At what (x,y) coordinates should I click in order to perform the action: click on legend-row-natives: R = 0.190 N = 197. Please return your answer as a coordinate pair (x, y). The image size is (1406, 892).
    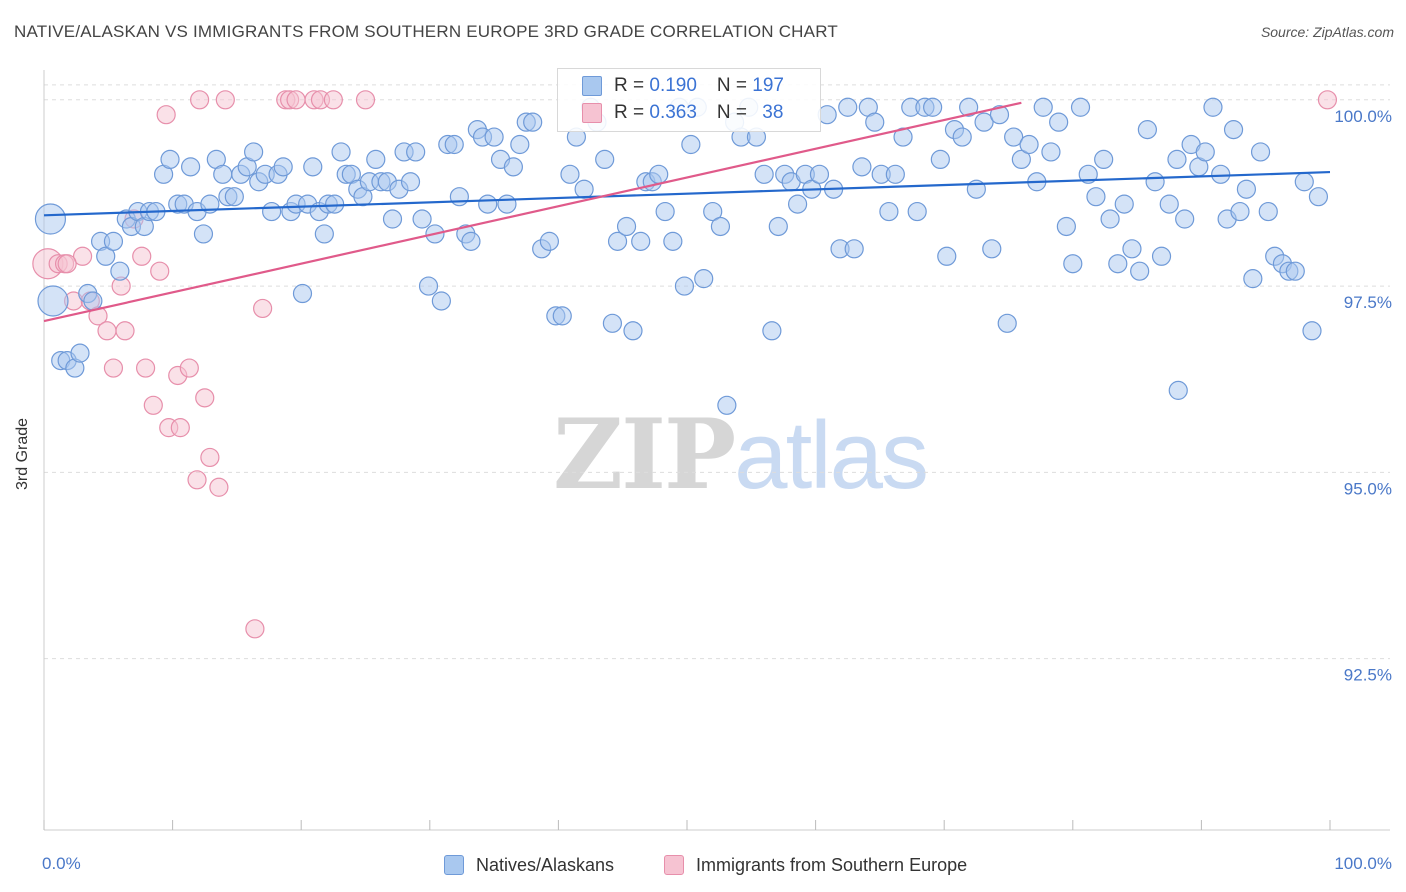
    Looking at the image, I should click on (683, 86).